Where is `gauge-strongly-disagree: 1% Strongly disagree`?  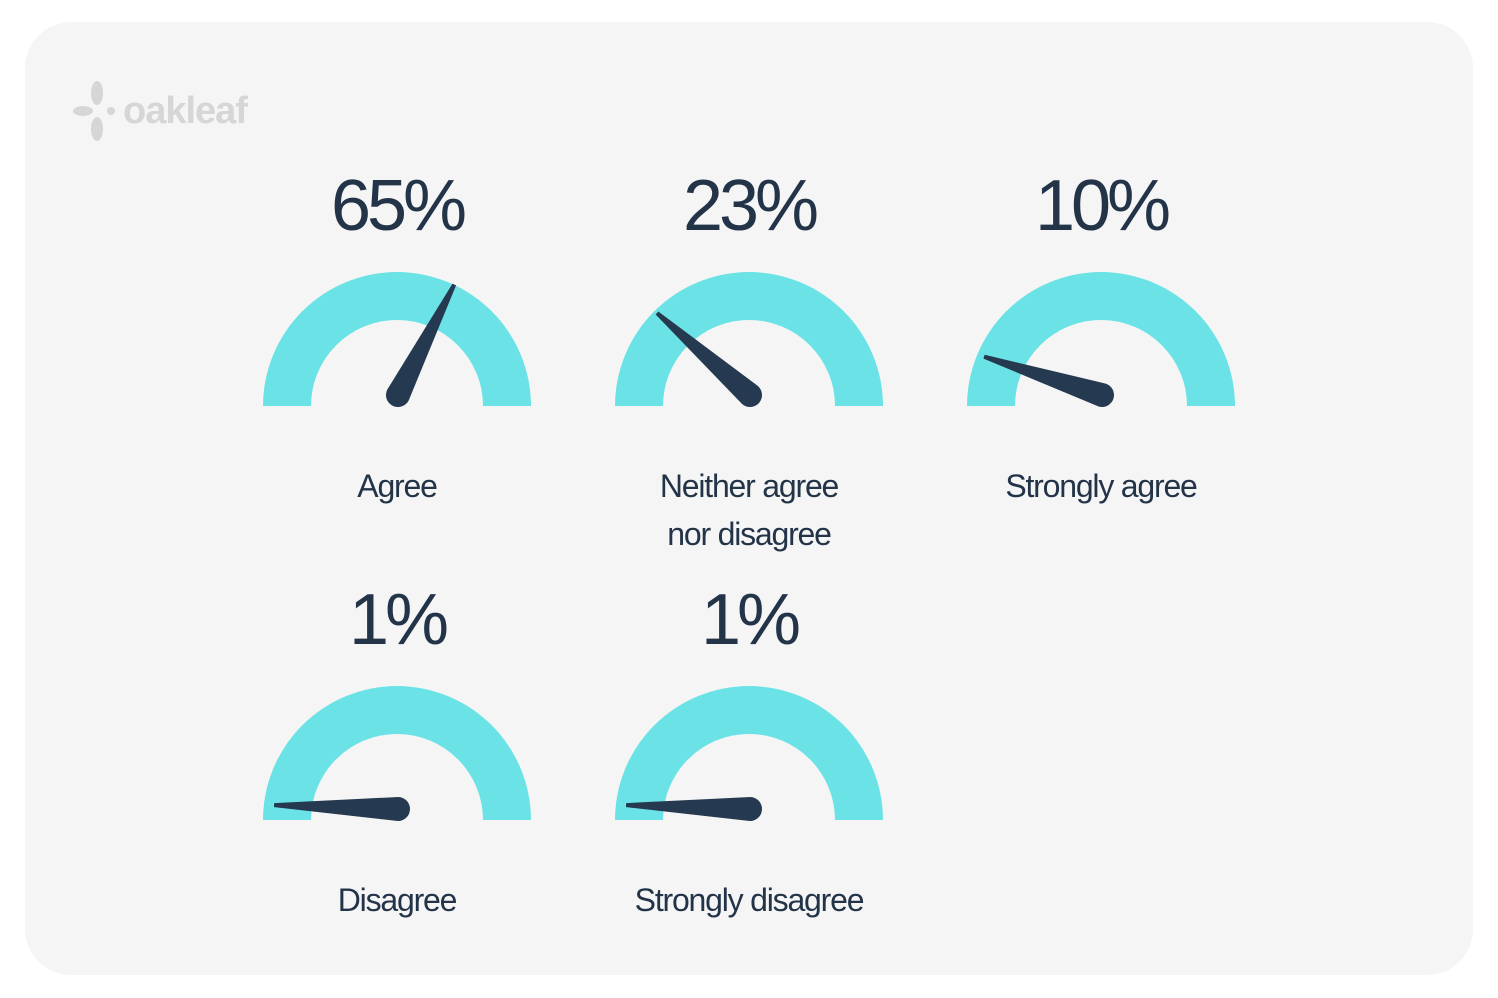
gauge-strongly-disagree: 1% Strongly disagree is located at coordinates (749, 774).